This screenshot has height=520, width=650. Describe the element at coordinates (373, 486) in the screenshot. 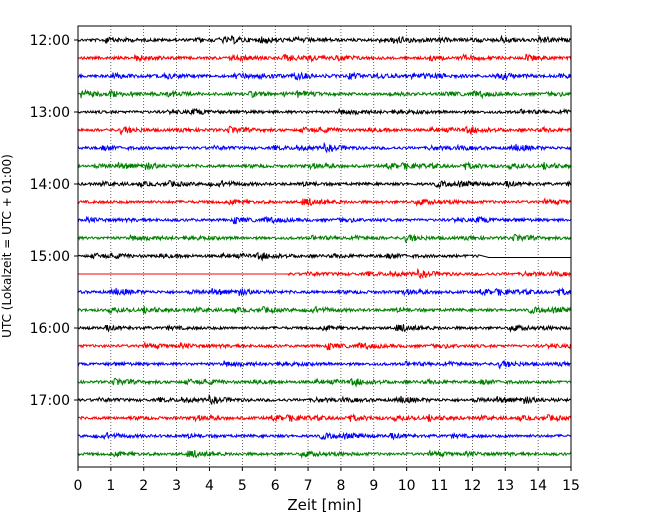

I see `x-tick-label: 9` at that location.